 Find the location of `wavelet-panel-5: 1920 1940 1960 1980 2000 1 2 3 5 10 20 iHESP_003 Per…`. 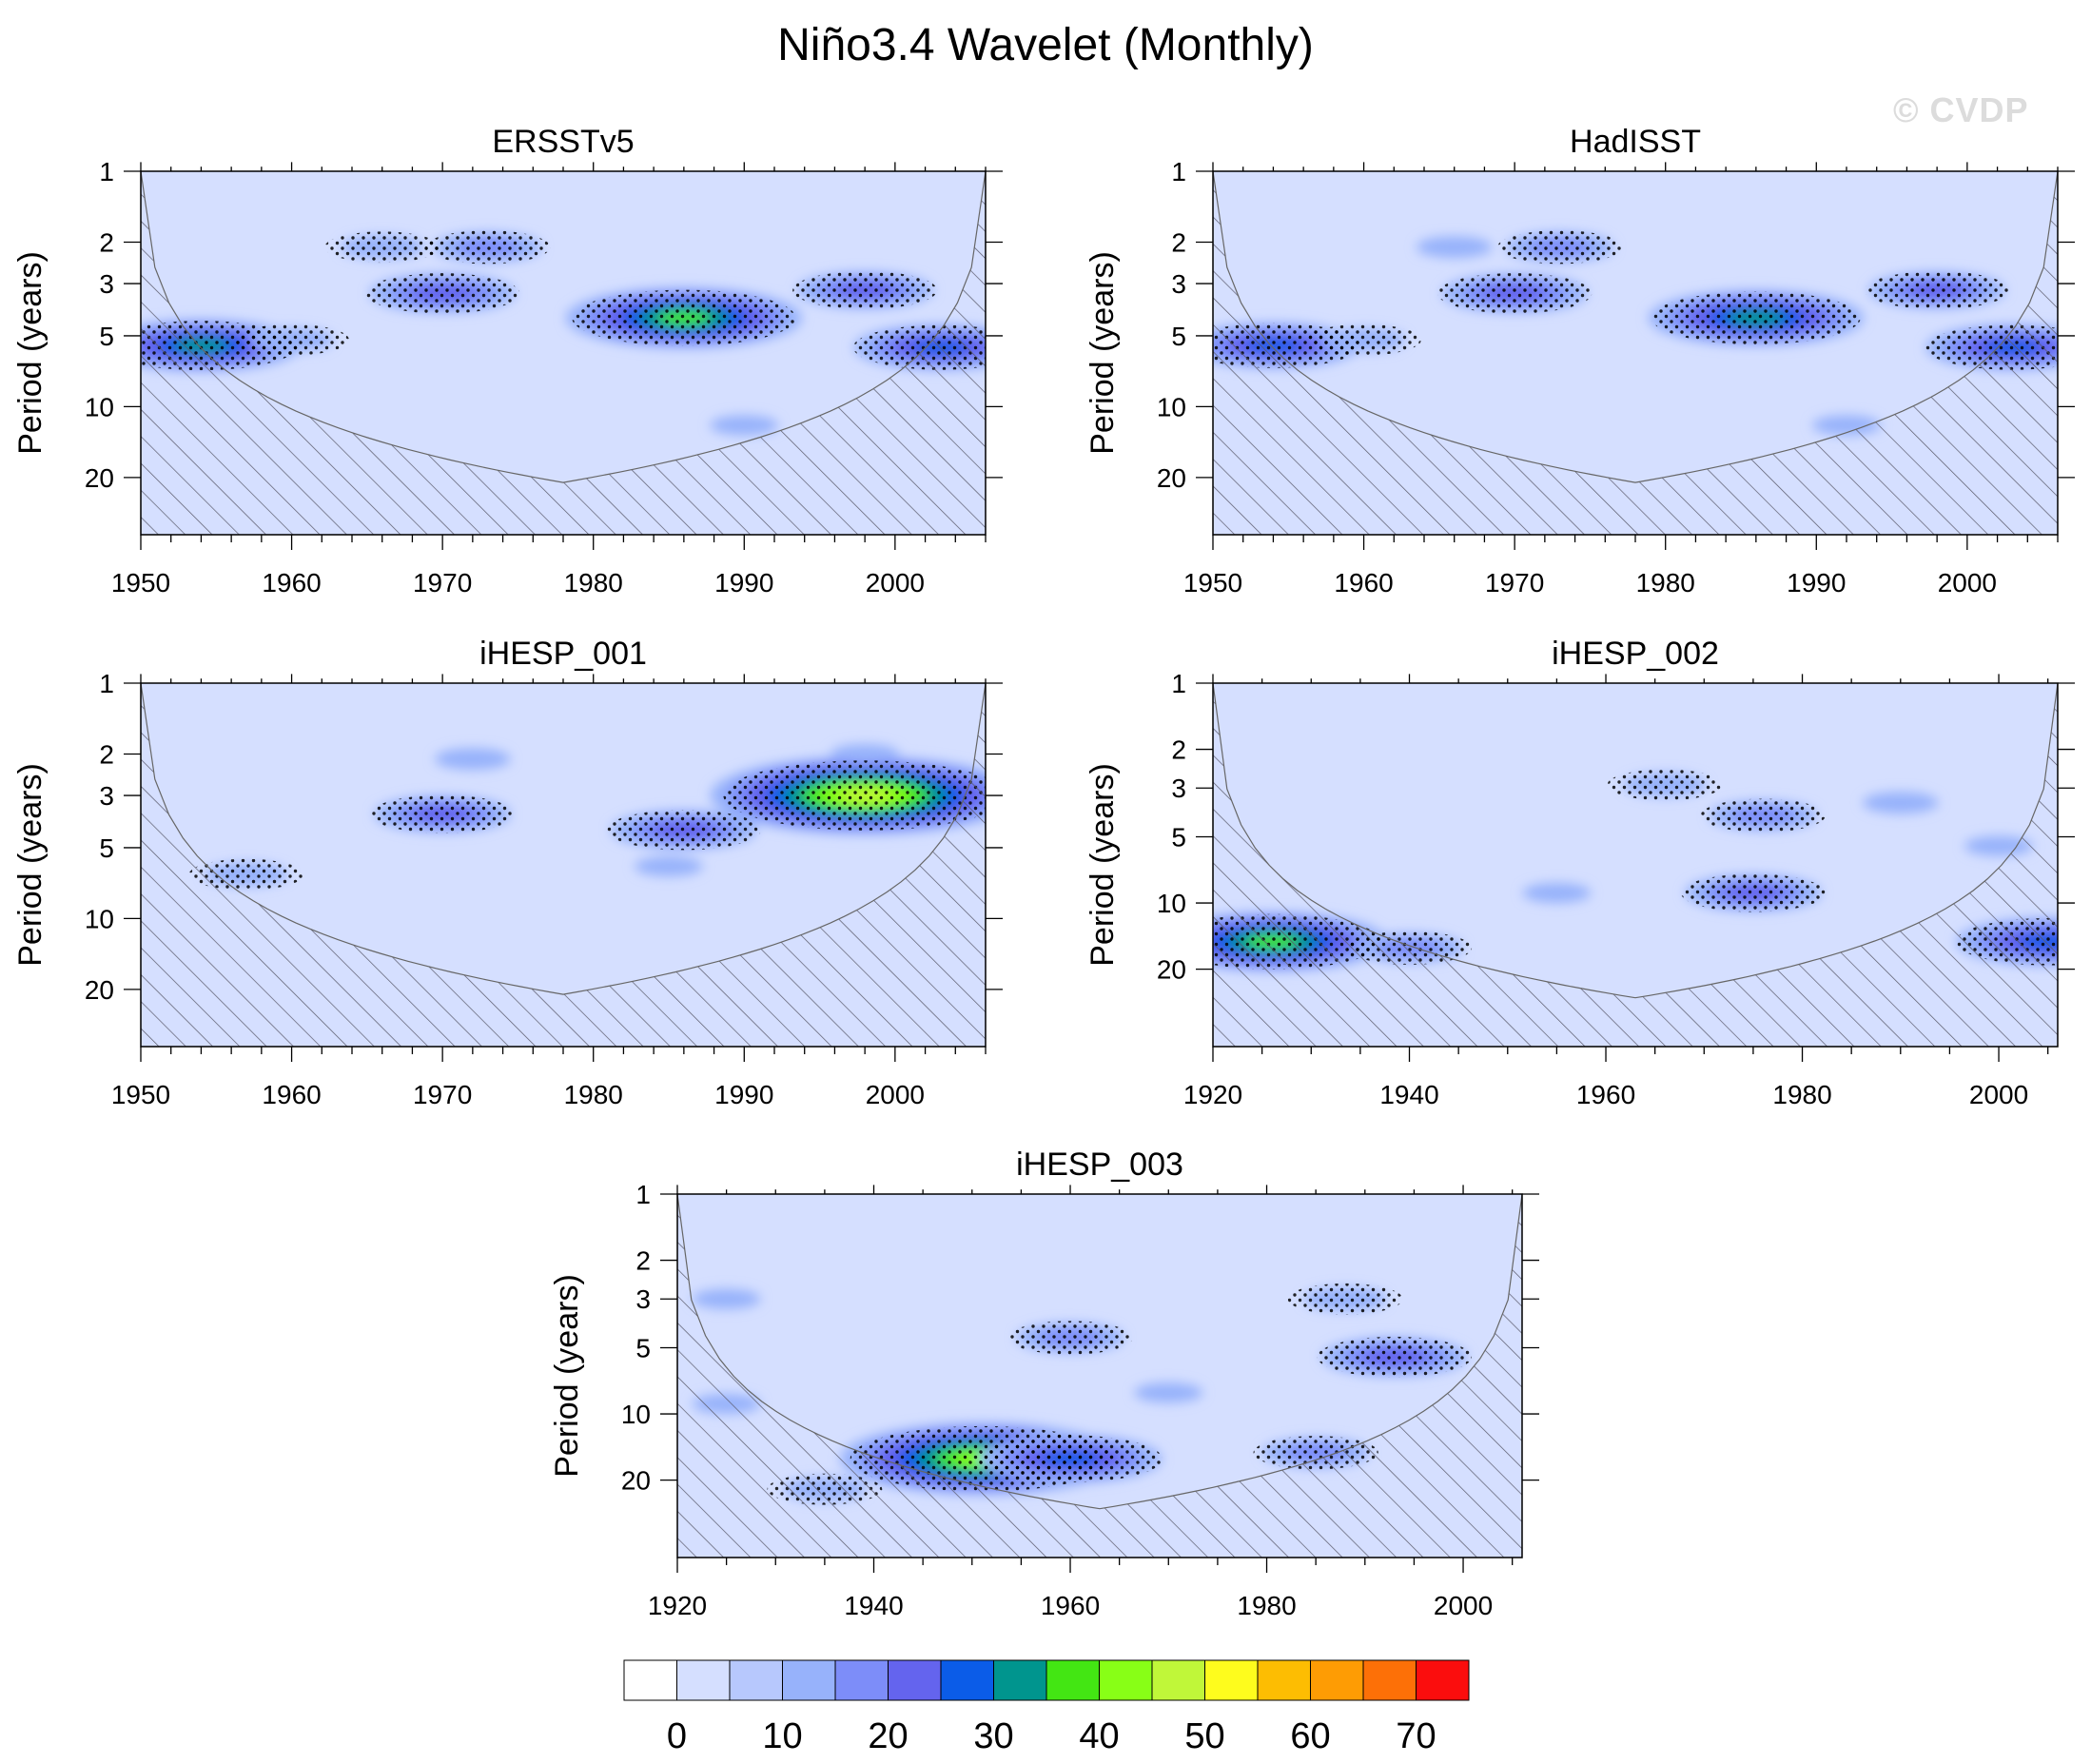

wavelet-panel-5: 1920 1940 1960 1980 2000 1 2 3 5 10 20 iHESP_003 Per… is located at coordinates (1044, 1383).